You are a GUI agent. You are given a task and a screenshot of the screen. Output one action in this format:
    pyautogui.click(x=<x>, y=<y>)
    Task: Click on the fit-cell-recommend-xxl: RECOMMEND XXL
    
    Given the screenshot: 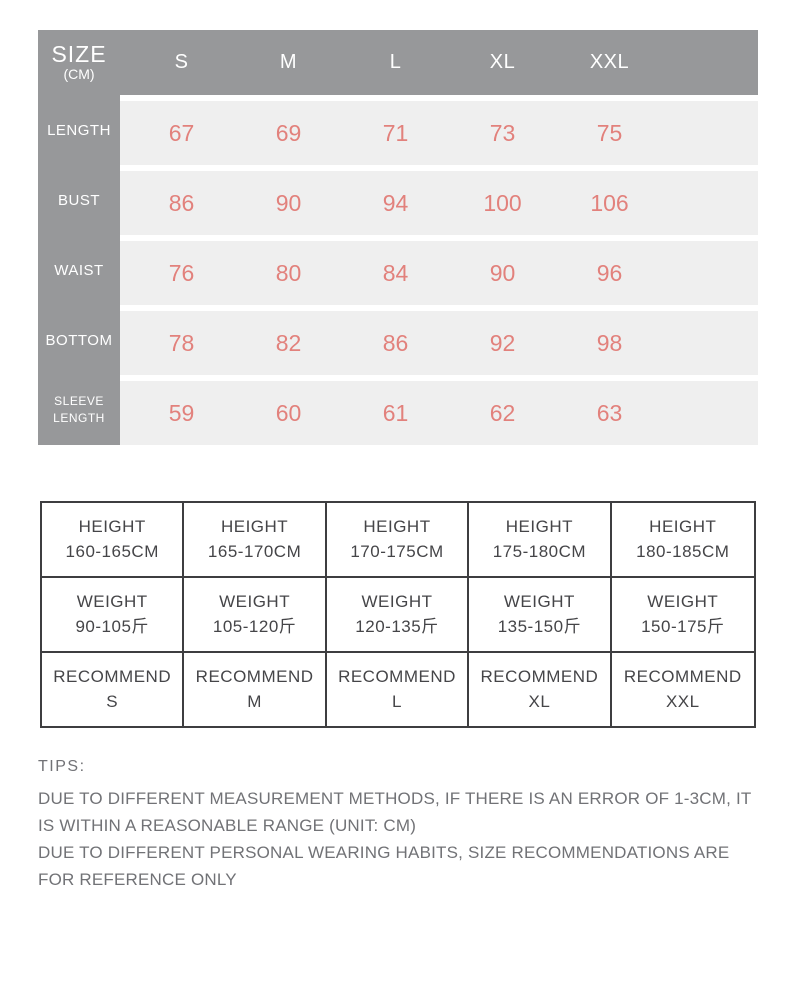 What is the action you would take?
    pyautogui.click(x=683, y=689)
    